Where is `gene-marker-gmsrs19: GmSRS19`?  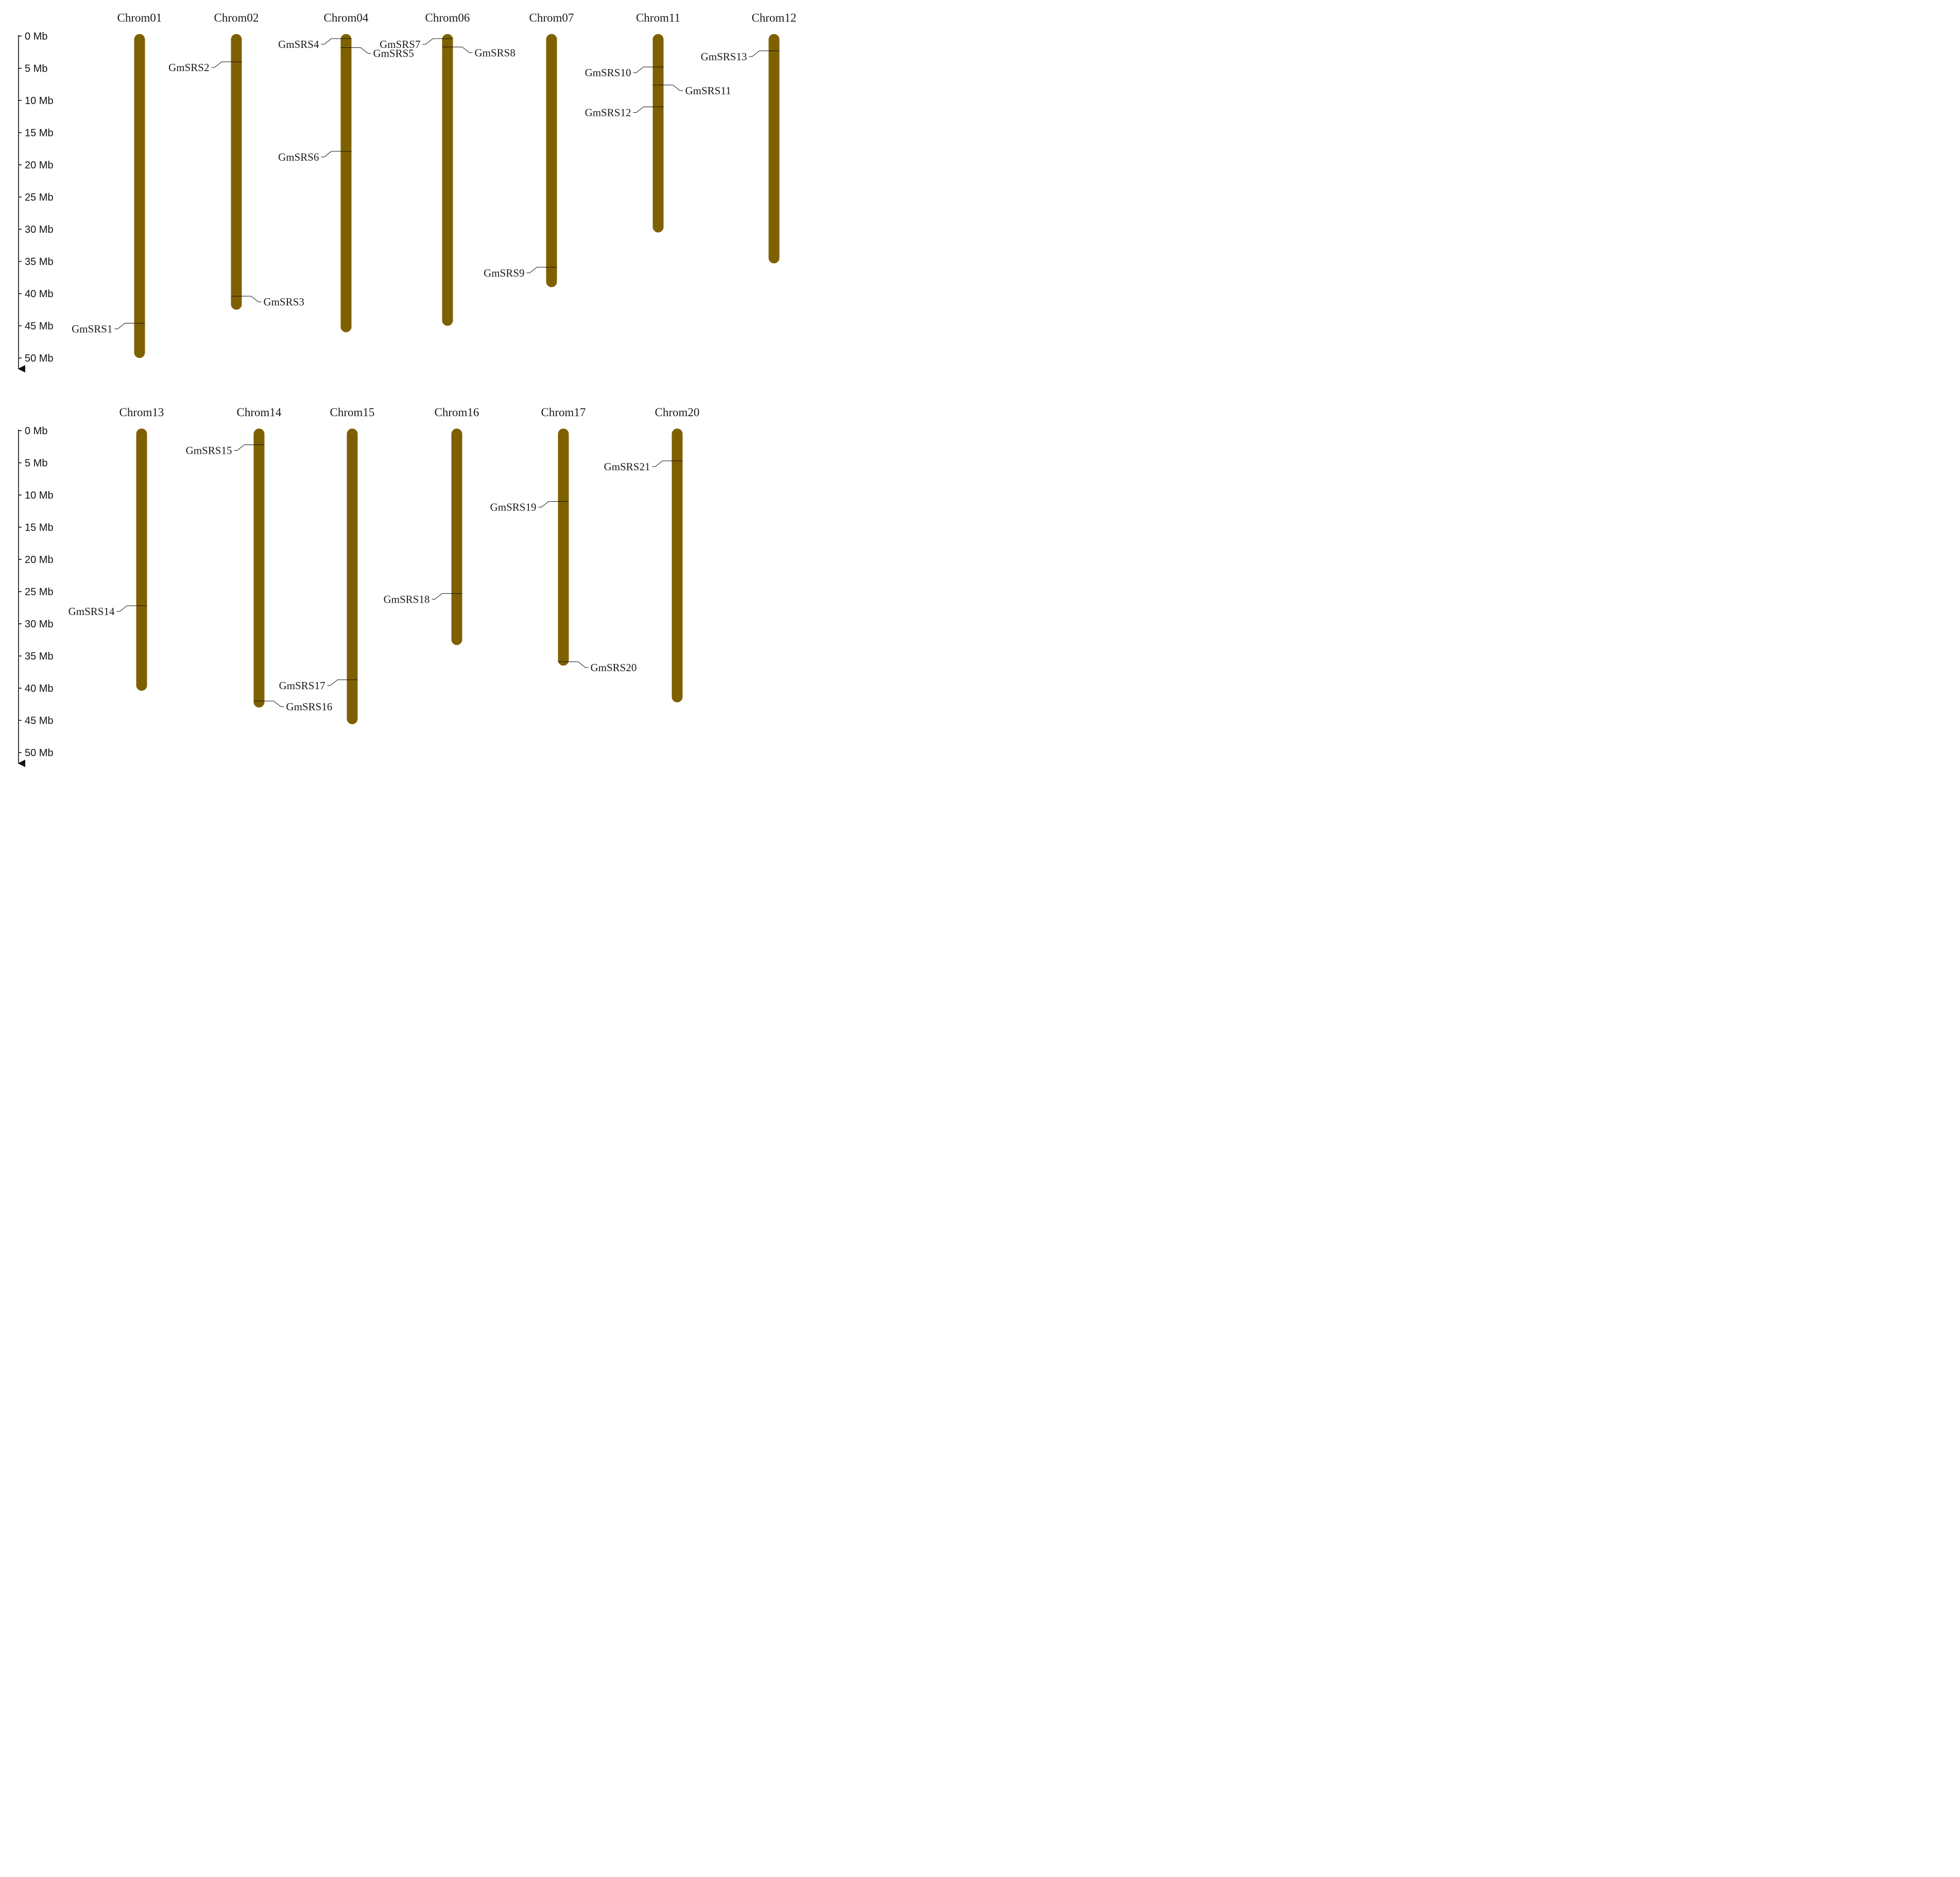
gene-marker-gmsrs19: GmSRS19 is located at coordinates (529, 507).